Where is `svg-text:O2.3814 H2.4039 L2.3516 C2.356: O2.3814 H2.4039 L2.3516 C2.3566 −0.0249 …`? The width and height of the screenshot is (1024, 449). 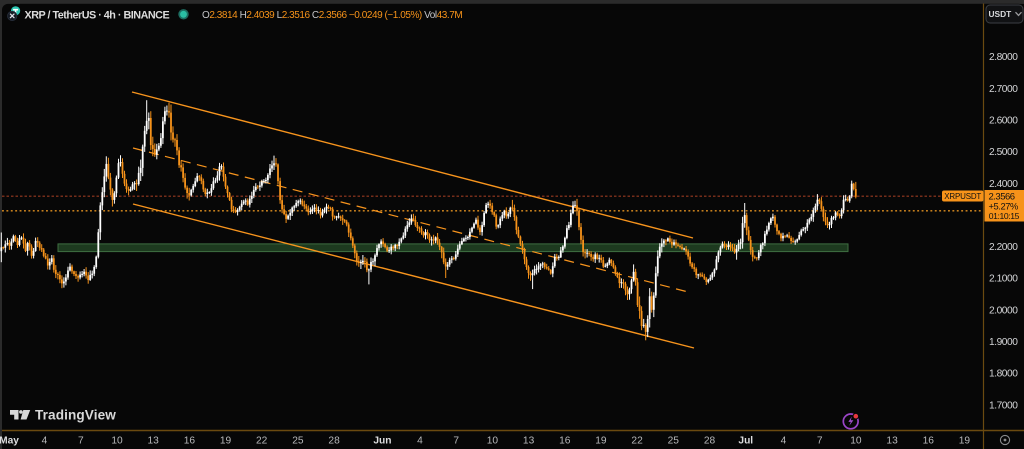 svg-text:O2.3814 H2.4039 L2.3516 C2.356: O2.3814 H2.4039 L2.3516 C2.3566 −0.0249 … is located at coordinates (332, 15).